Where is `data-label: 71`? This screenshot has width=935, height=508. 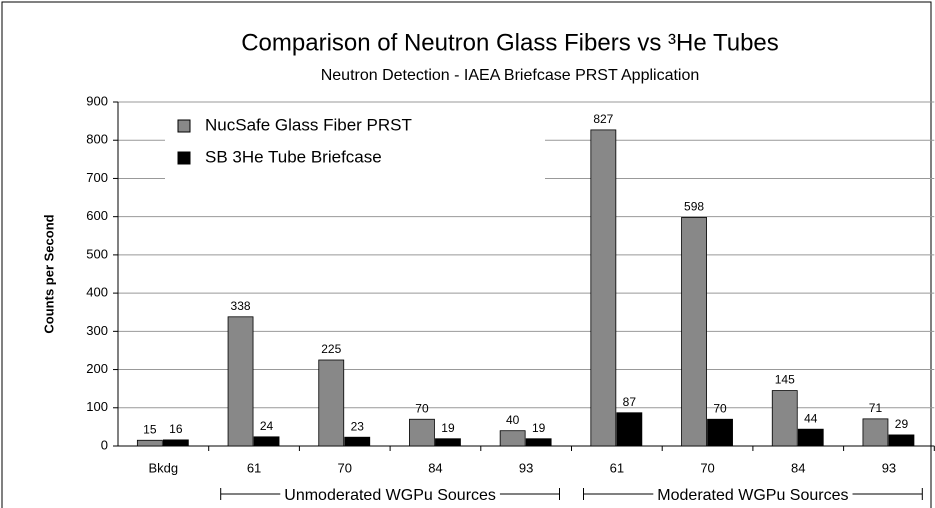 data-label: 71 is located at coordinates (876, 408).